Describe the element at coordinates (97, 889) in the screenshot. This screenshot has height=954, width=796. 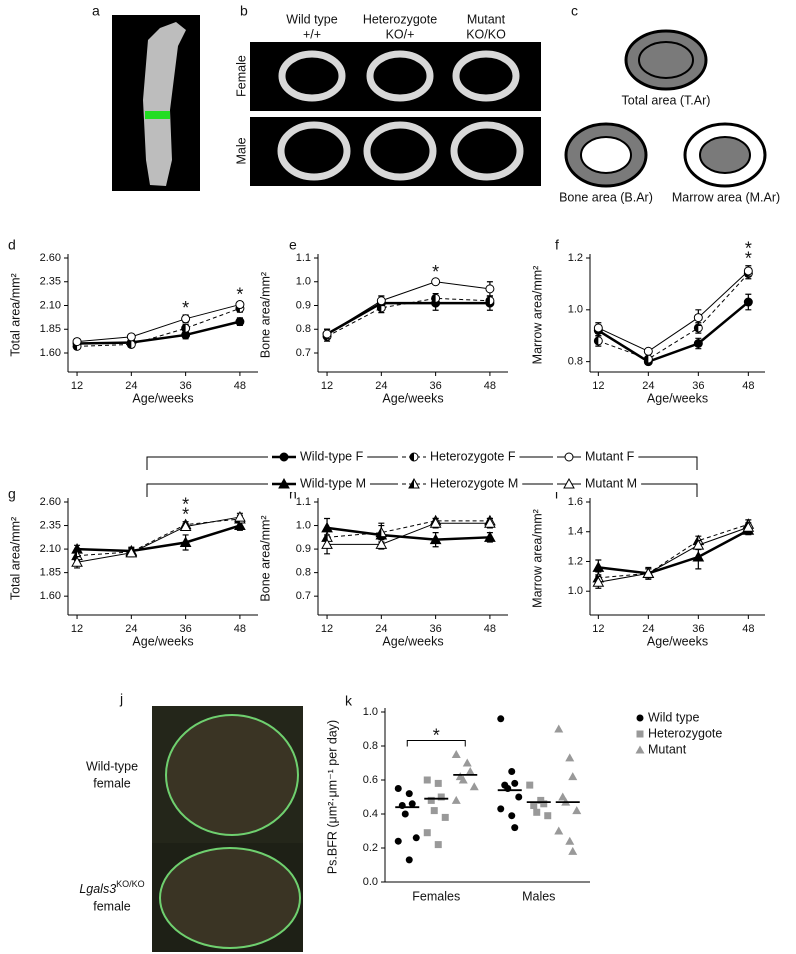
I see `gene-name: Lgals3` at that location.